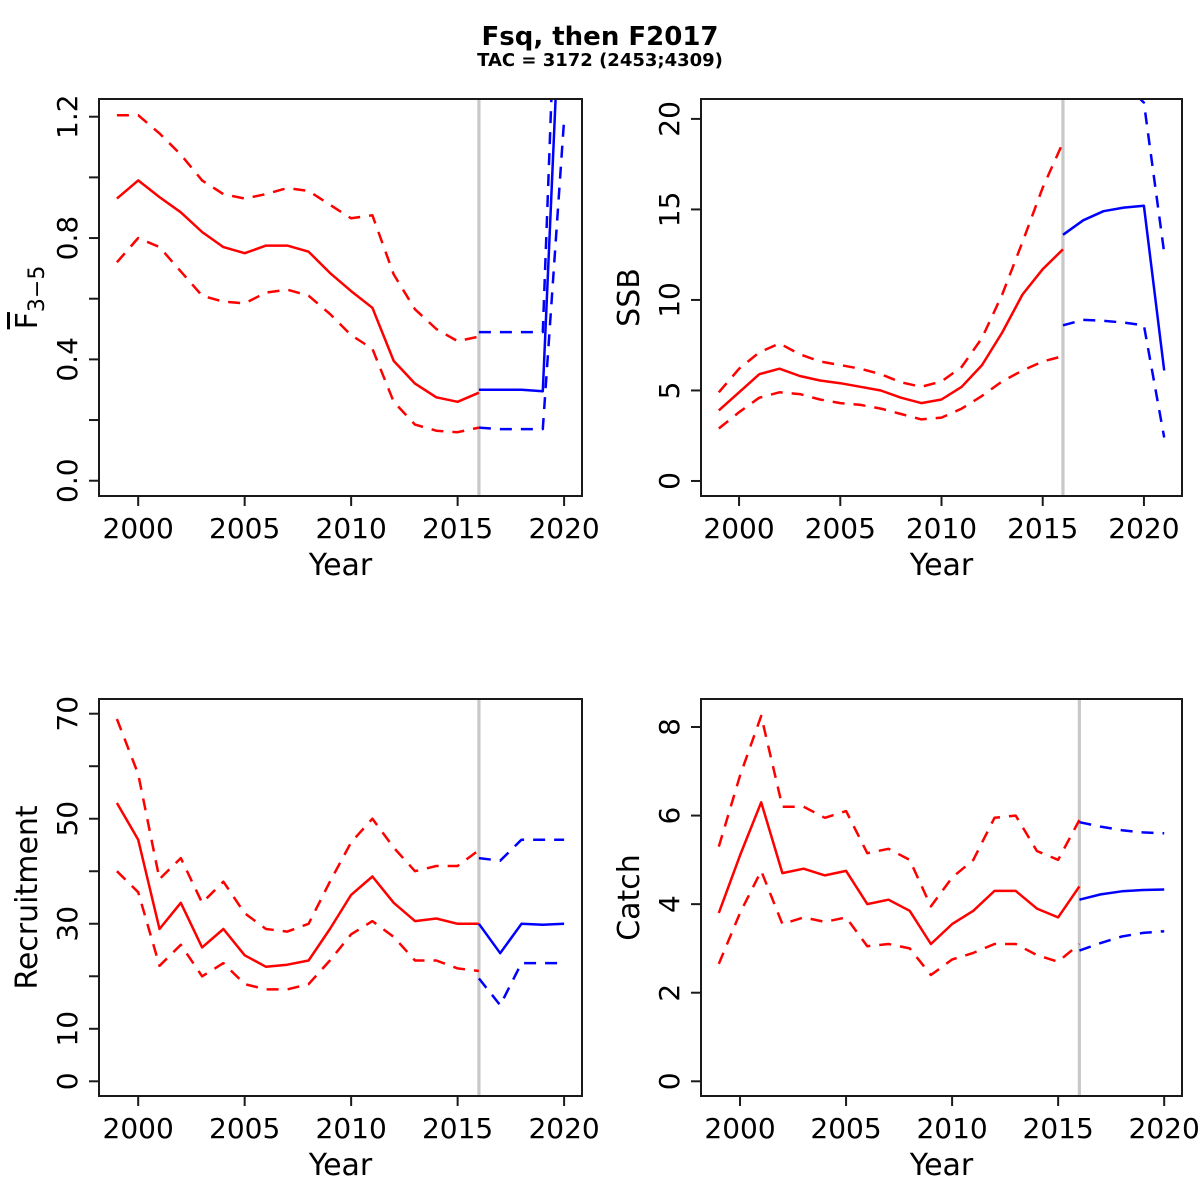 This screenshot has width=1200, height=1200. I want to click on y-tick-label: 4, so click(669, 904).